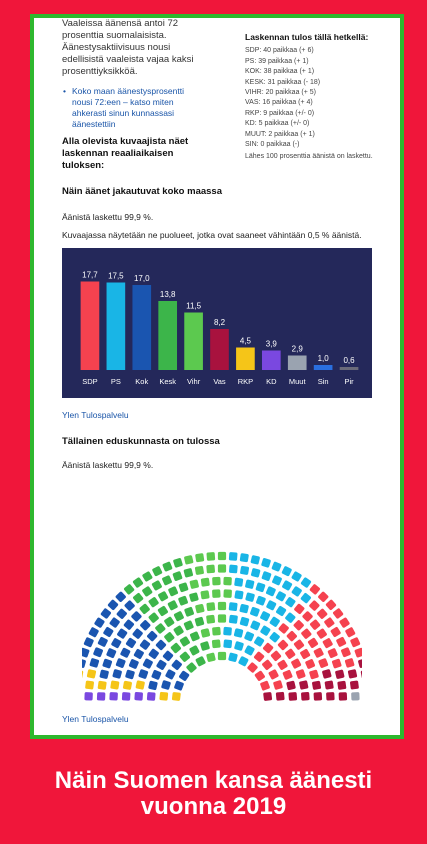  Describe the element at coordinates (280, 113) in the screenshot. I see `result-line: RKP: 9 paikkaa (+/- 0)` at that location.